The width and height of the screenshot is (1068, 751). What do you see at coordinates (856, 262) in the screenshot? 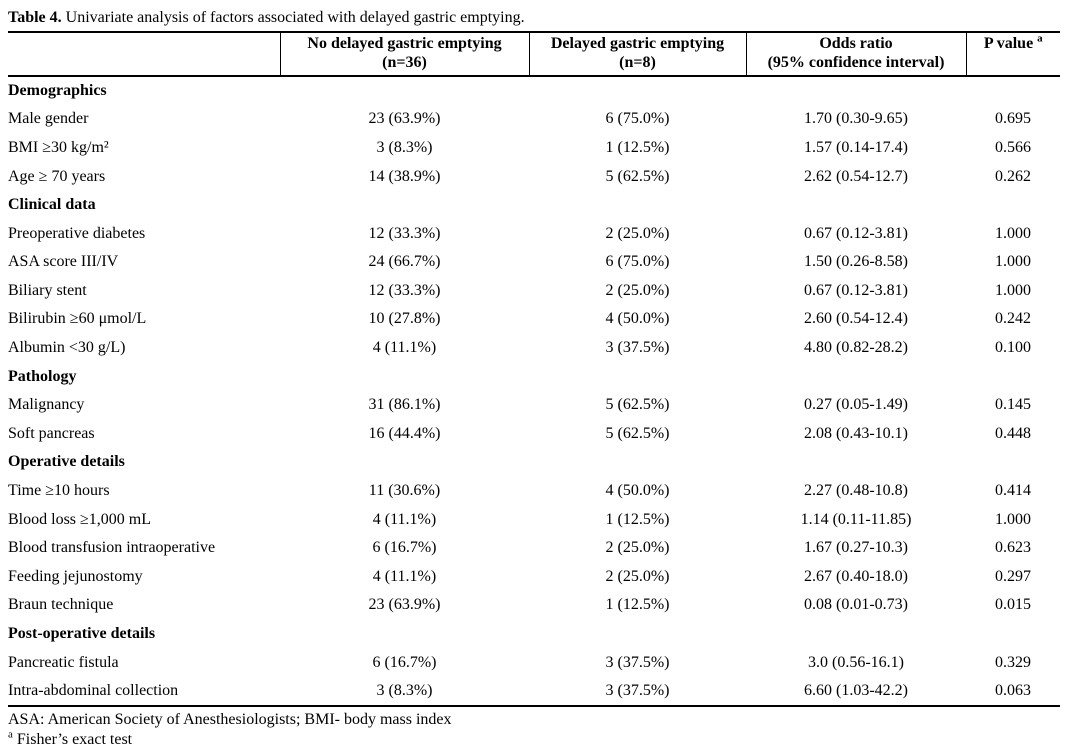
I see `odds-ratio-cell: 1.50 (0.26-8.58)` at bounding box center [856, 262].